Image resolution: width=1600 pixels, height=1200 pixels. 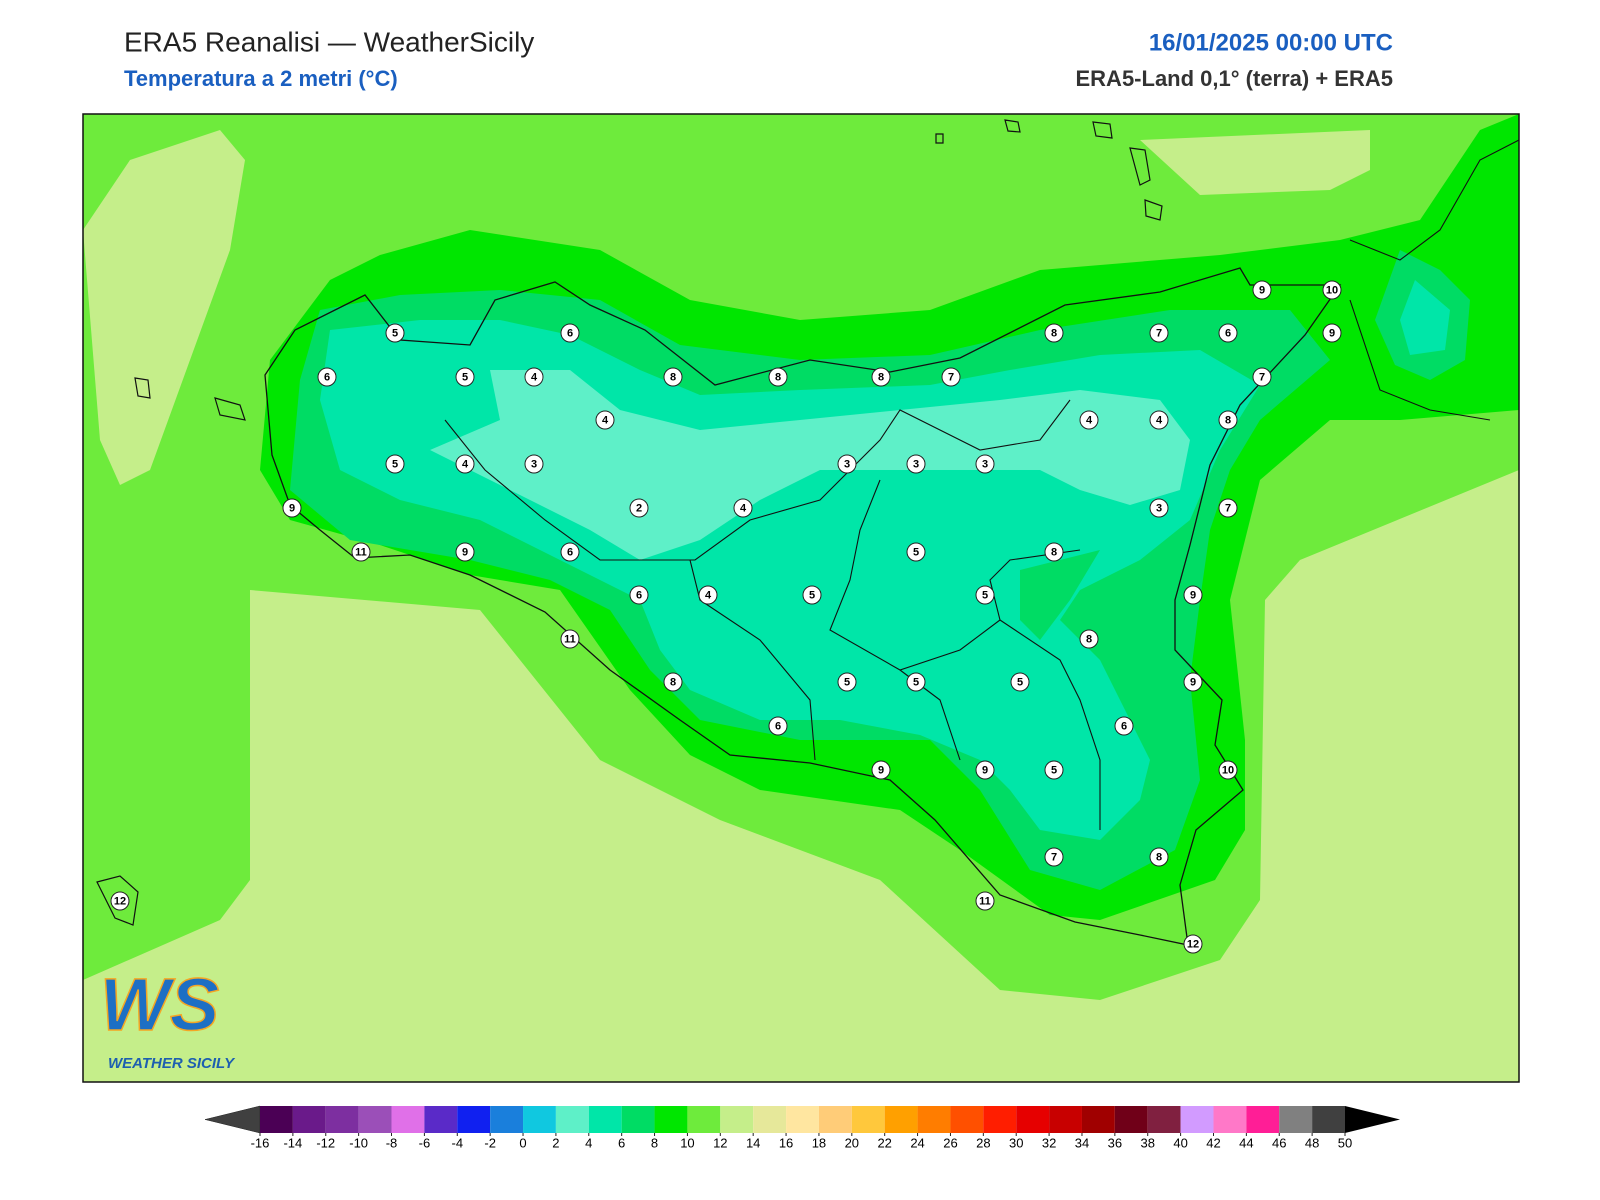 I want to click on datetime: 16/01/2025 00:00 UTC, so click(x=1271, y=42).